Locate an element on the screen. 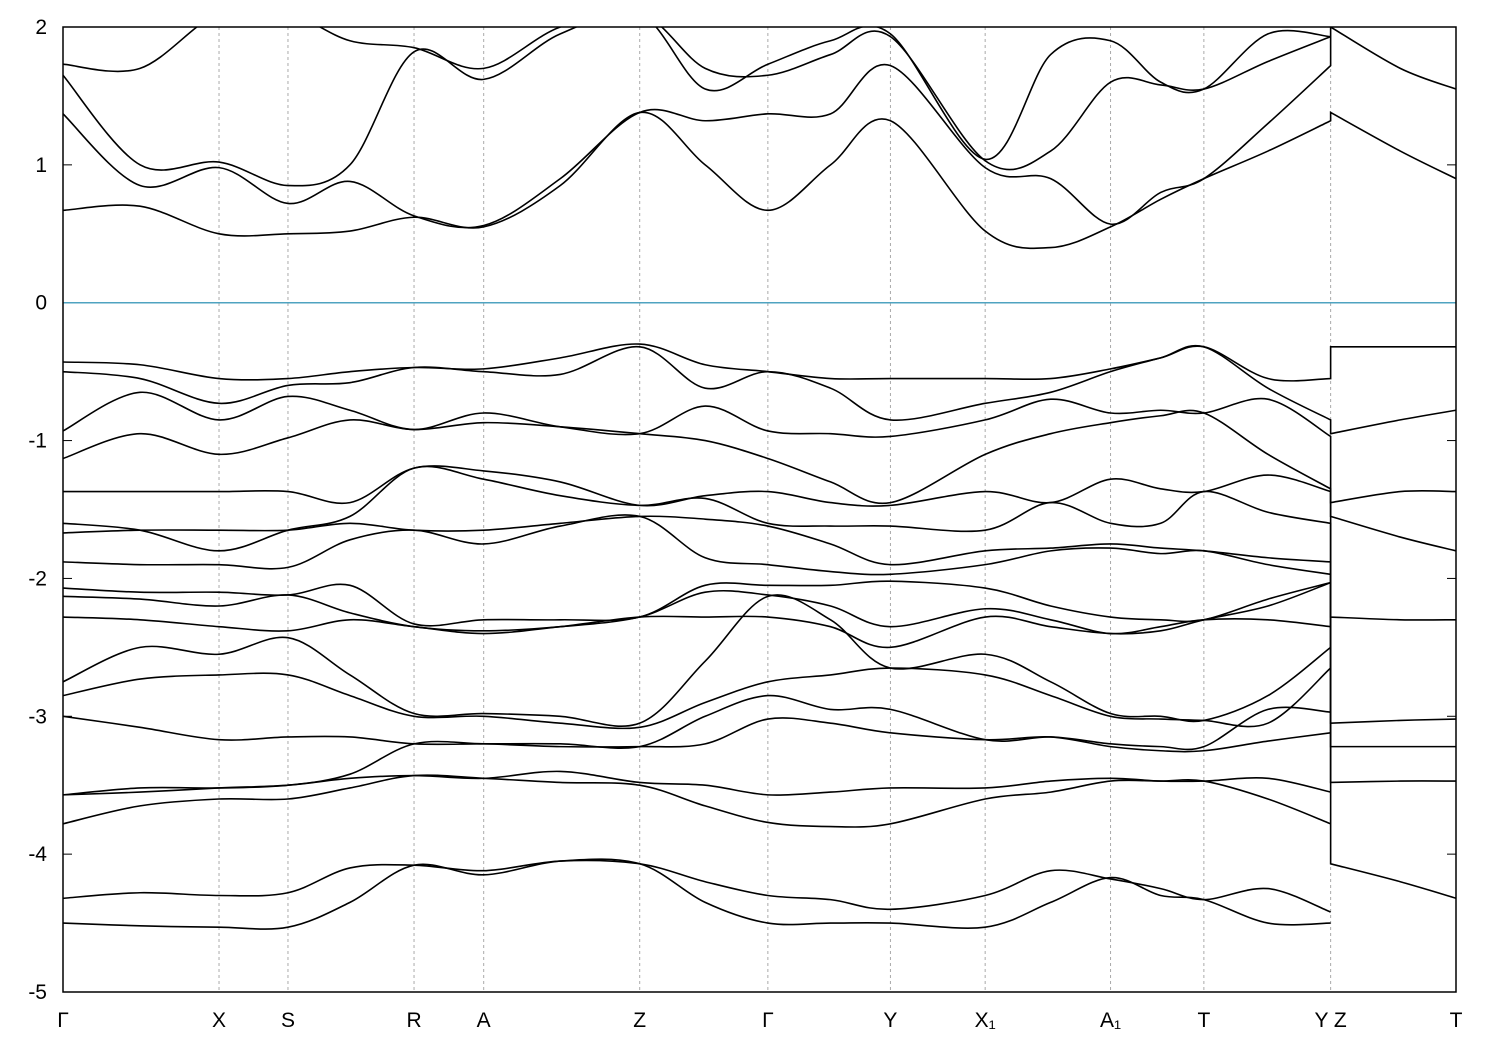 This screenshot has width=1500, height=1050. x-tick-label: X is located at coordinates (219, 1020).